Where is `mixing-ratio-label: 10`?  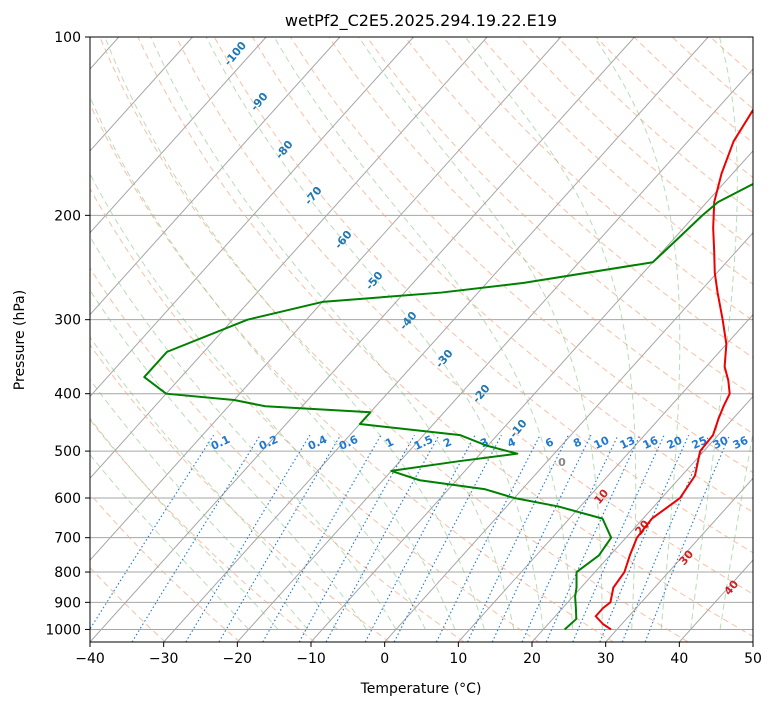
mixing-ratio-label: 10 is located at coordinates (602, 443).